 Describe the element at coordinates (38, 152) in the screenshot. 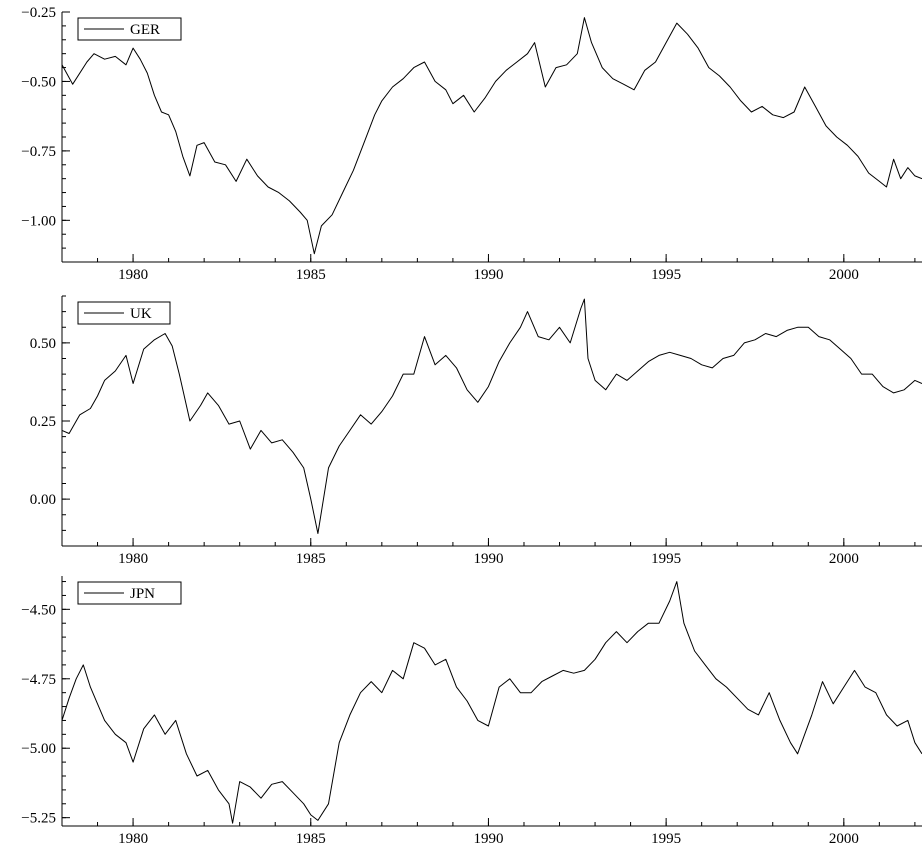

I see `y-tick-label: −0.75` at that location.